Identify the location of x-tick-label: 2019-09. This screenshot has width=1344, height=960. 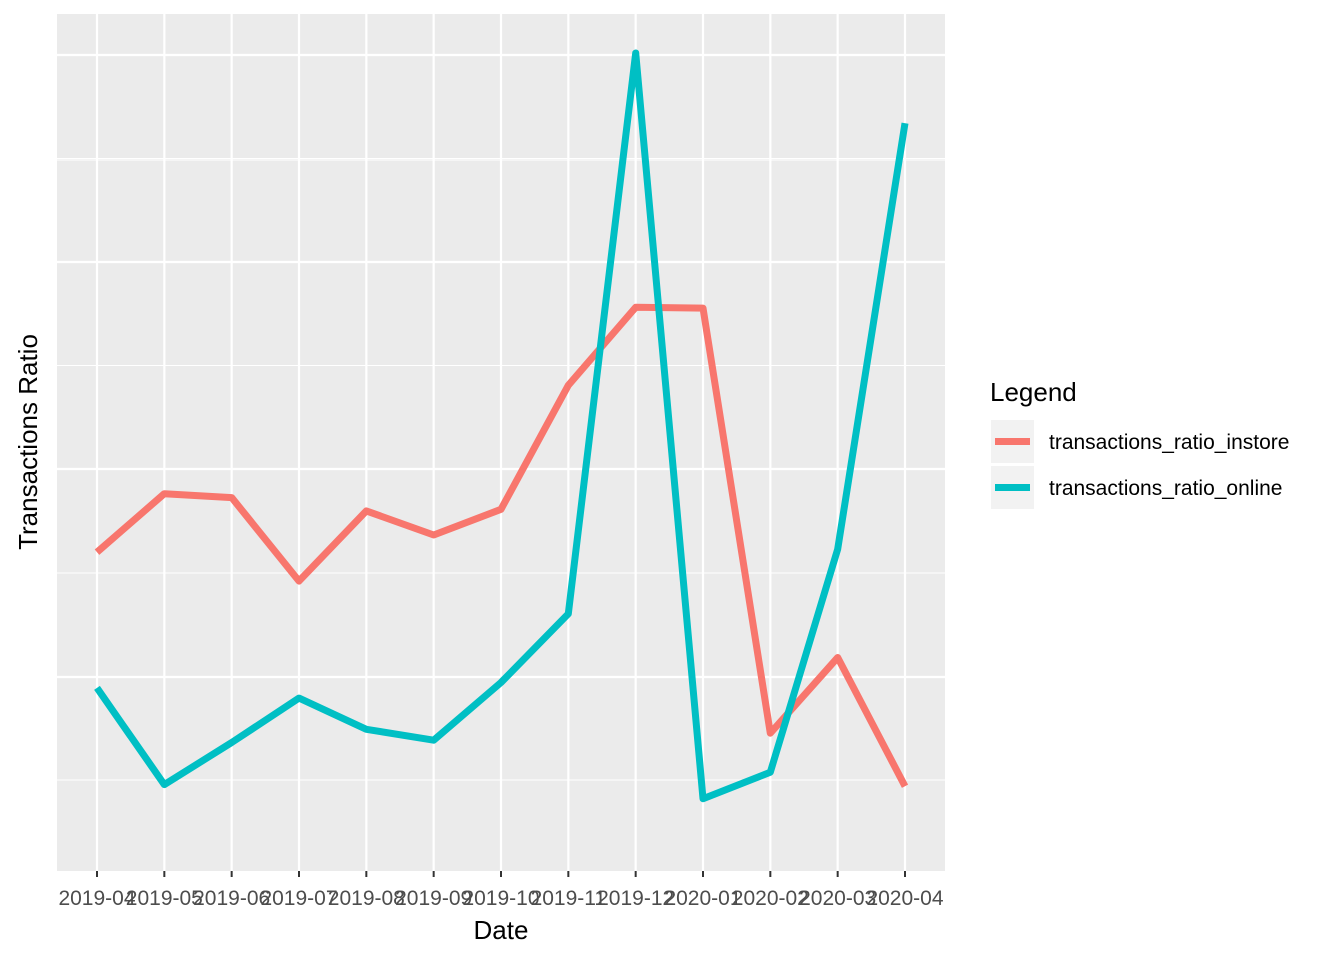
(433, 898).